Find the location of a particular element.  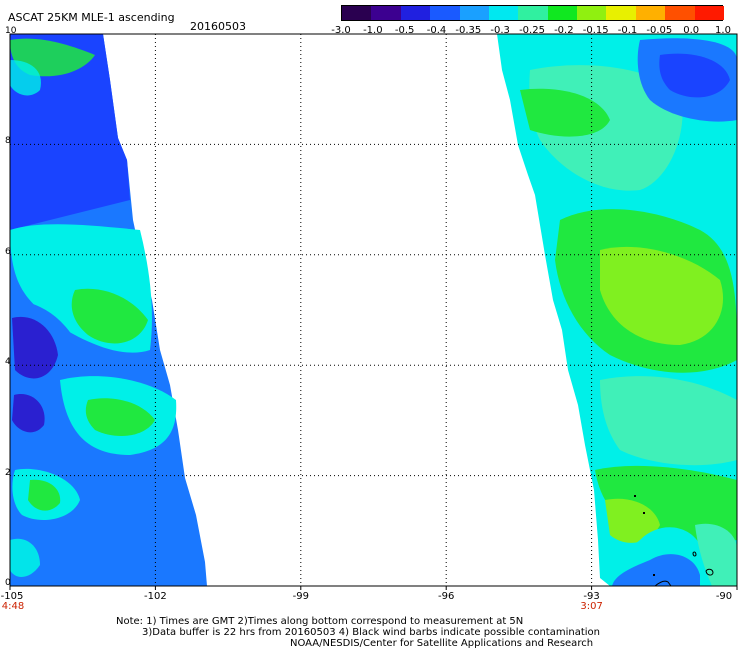

map-title: ASCAT 25KM MLE-1 ascending is located at coordinates (91, 17).